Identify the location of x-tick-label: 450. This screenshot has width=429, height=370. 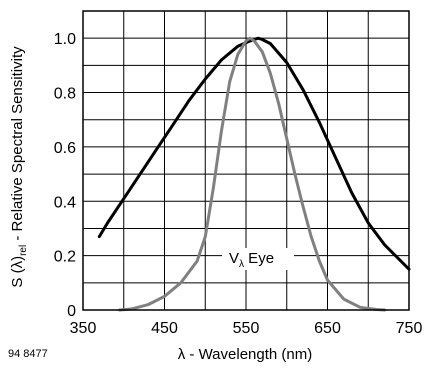
(164, 328).